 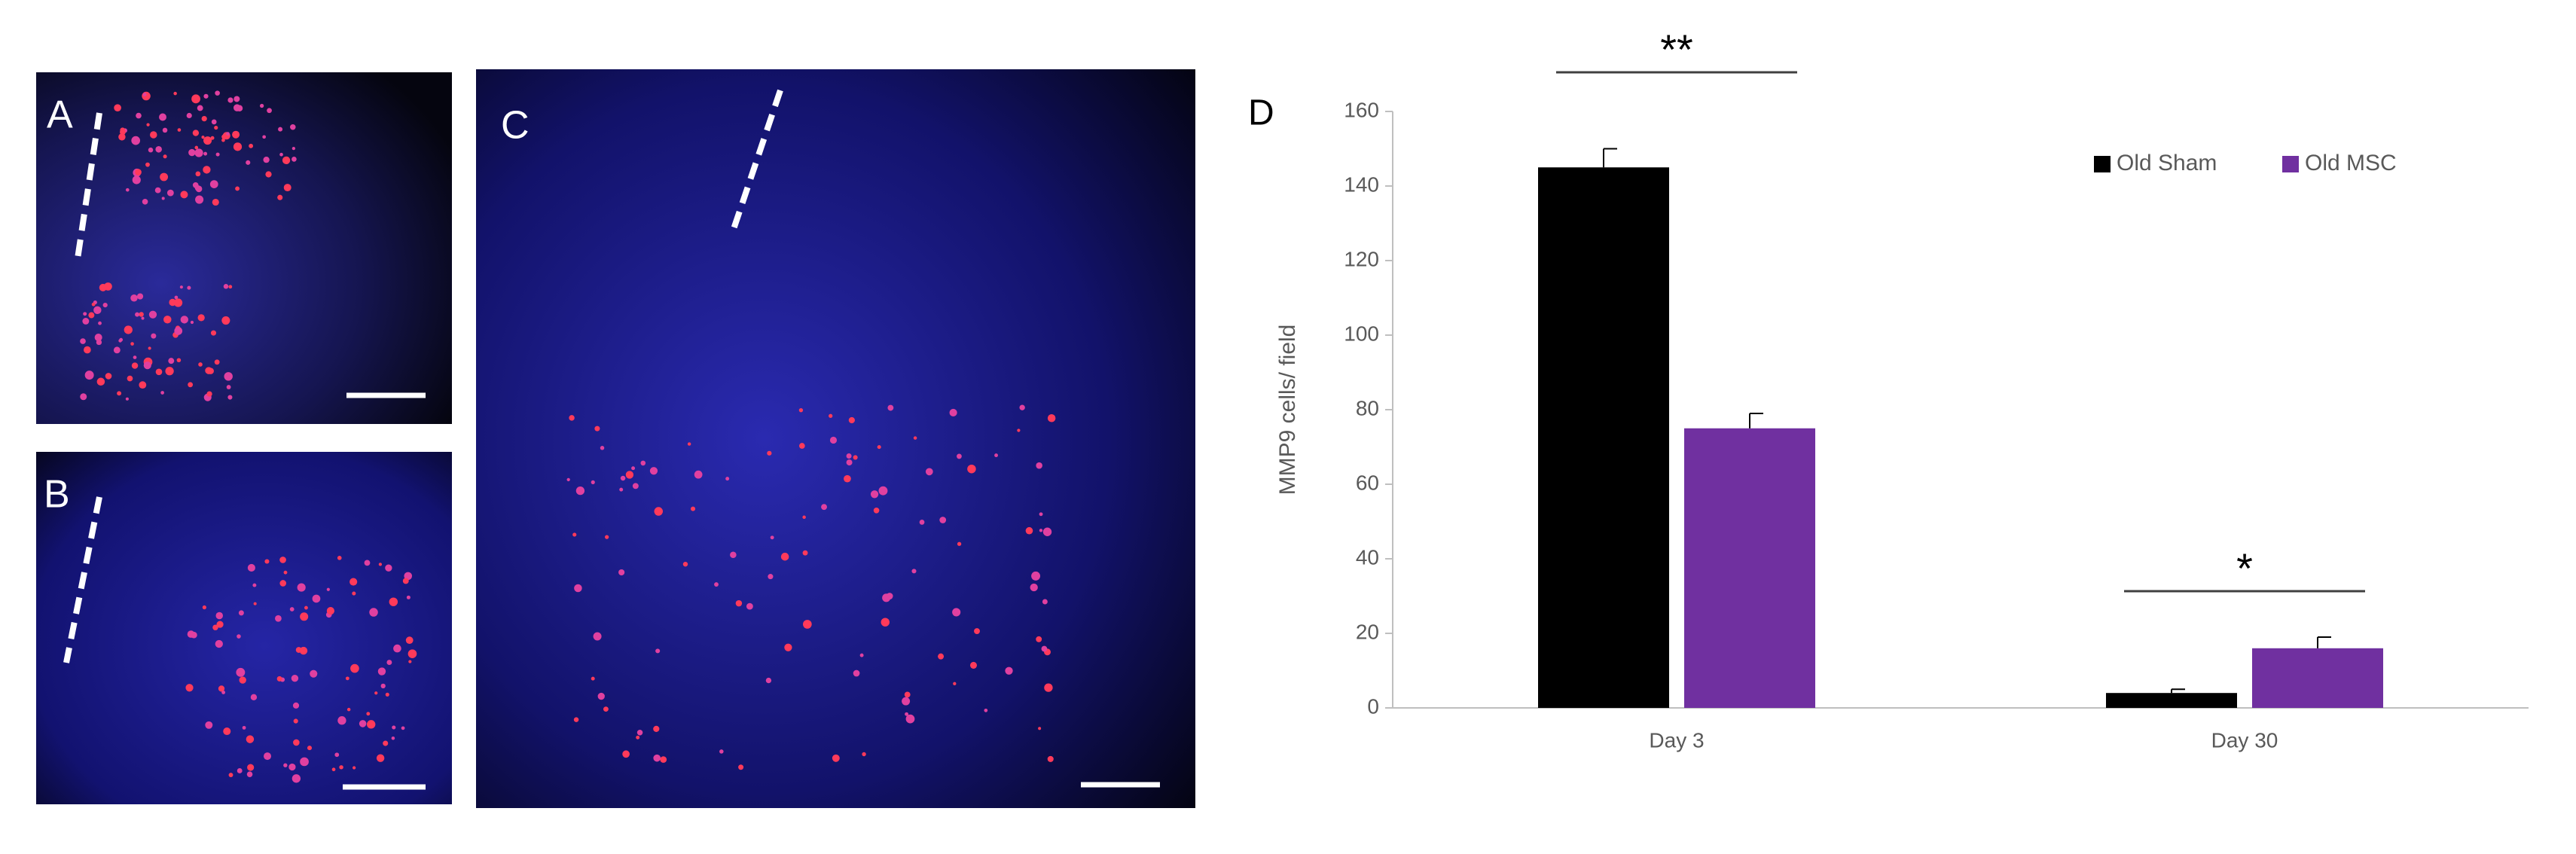 What do you see at coordinates (1261, 113) in the screenshot?
I see `panel-label: D` at bounding box center [1261, 113].